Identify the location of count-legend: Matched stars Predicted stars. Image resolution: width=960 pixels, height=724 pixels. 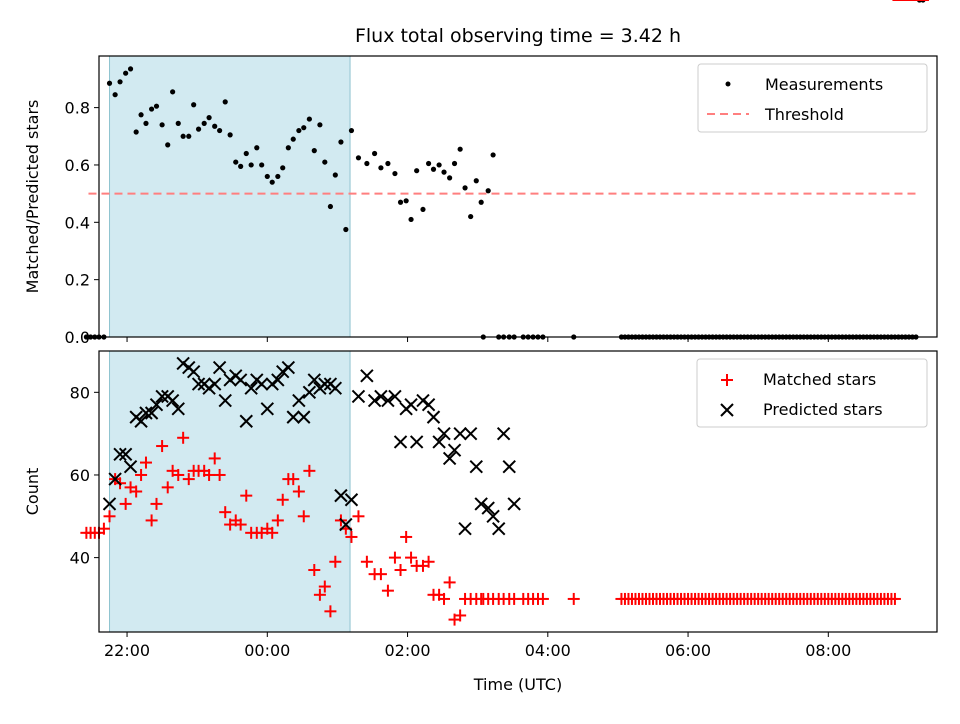
(812, 393).